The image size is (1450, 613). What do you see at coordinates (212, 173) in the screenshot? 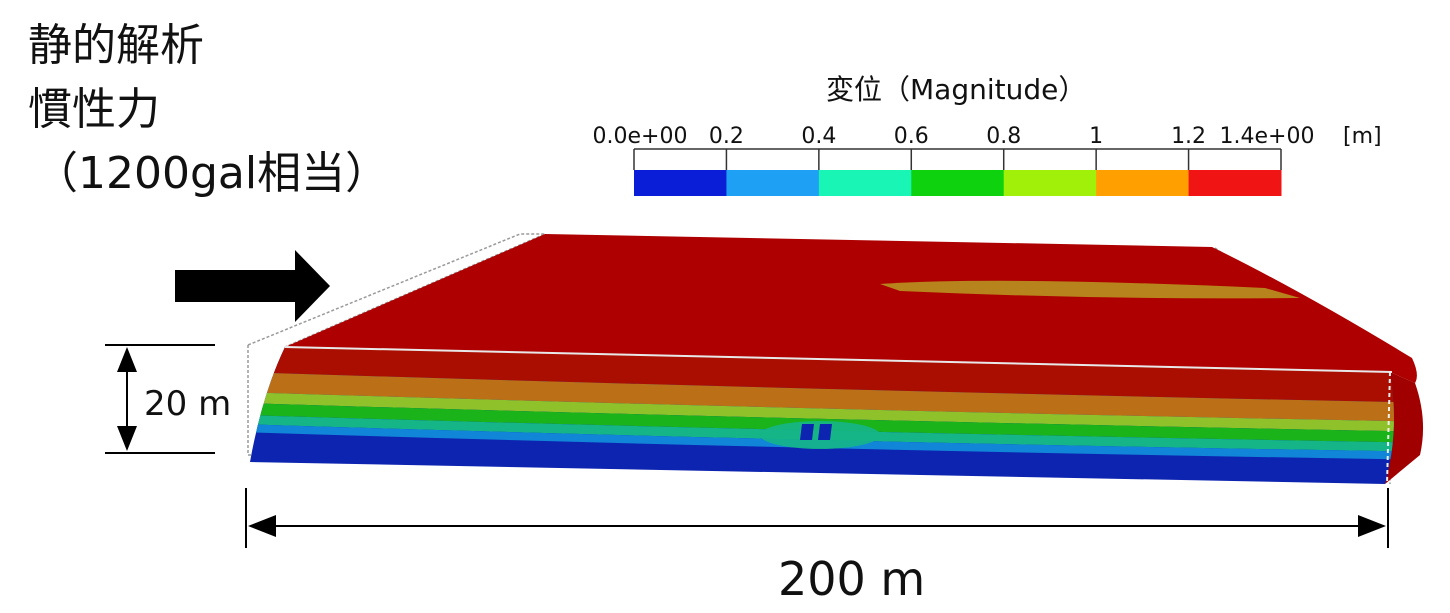
I see `title-acceleration: （1200gal相当）` at bounding box center [212, 173].